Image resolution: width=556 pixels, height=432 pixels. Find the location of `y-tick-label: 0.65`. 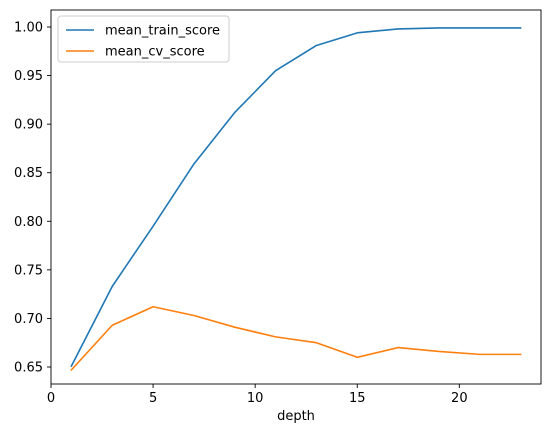

y-tick-label: 0.65 is located at coordinates (28, 368).